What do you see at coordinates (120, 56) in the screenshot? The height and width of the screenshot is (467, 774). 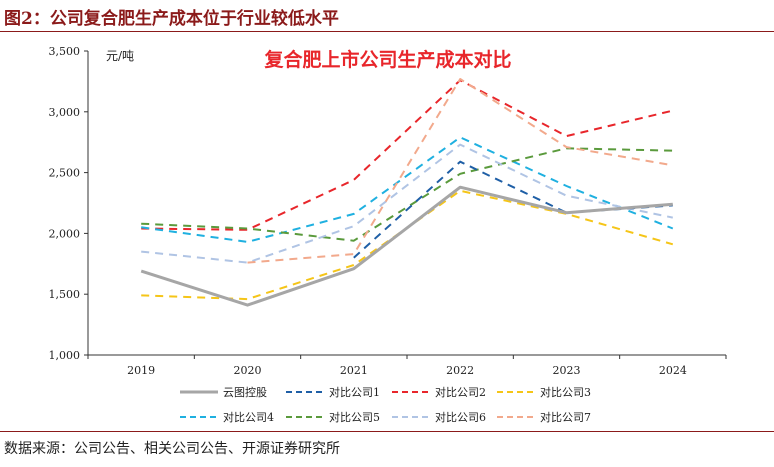 I see `y-axis-unit-label: 元/吨` at bounding box center [120, 56].